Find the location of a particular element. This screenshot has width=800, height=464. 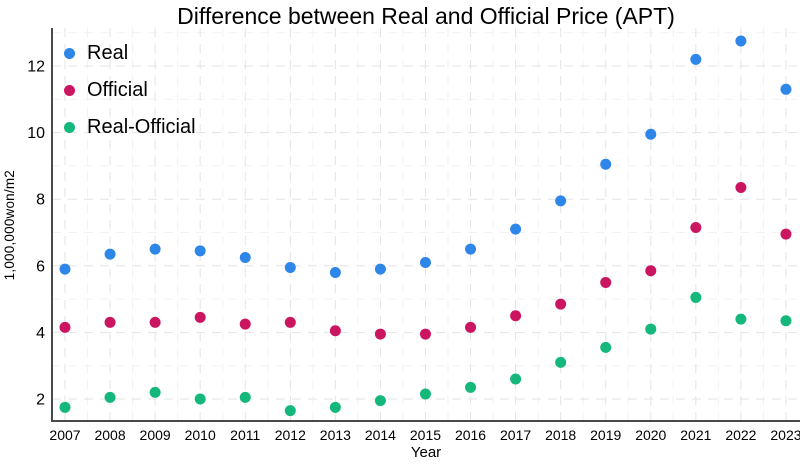

data-point-real-official-2015 is located at coordinates (425, 394).